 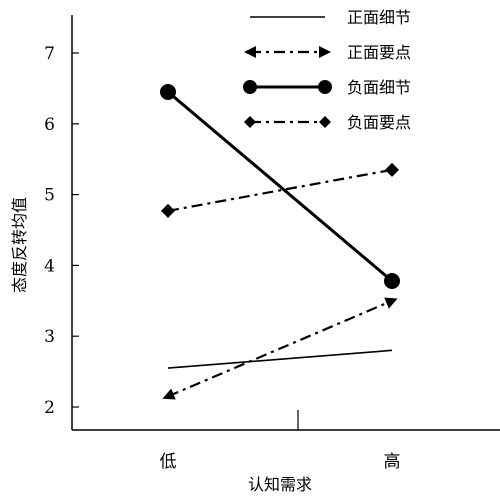 I want to click on legend-label: 负面要点, so click(x=379, y=122).